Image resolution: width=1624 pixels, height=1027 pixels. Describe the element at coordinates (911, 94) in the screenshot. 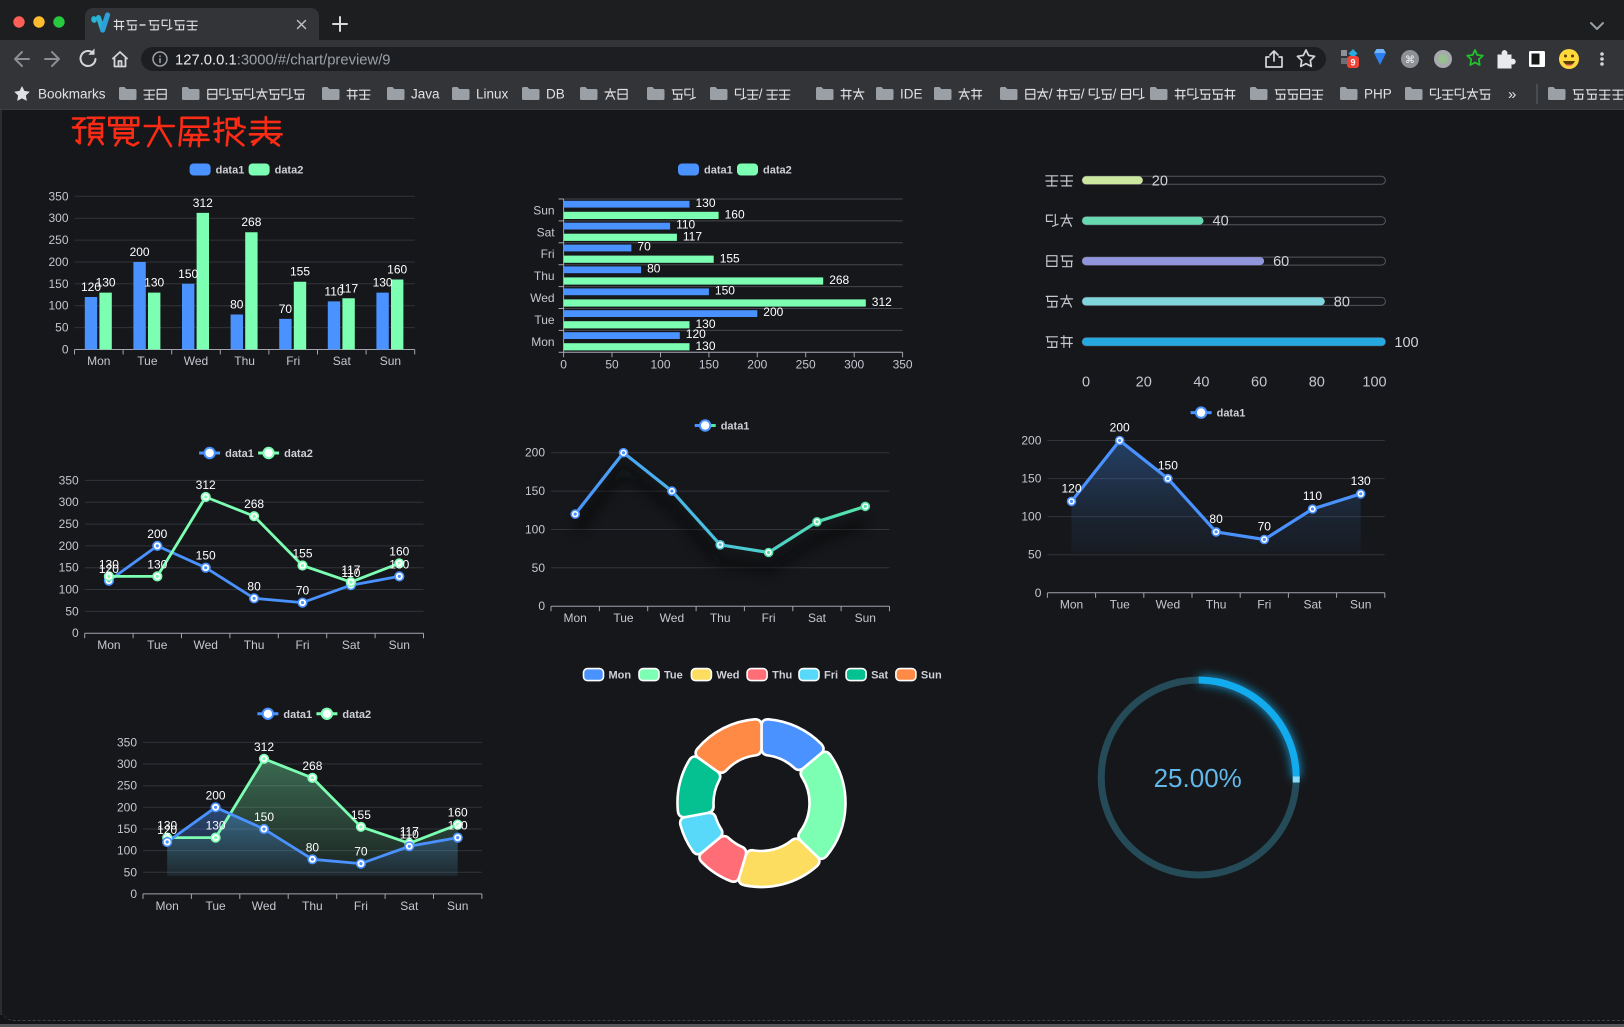

I see `svg-text: IDE` at that location.